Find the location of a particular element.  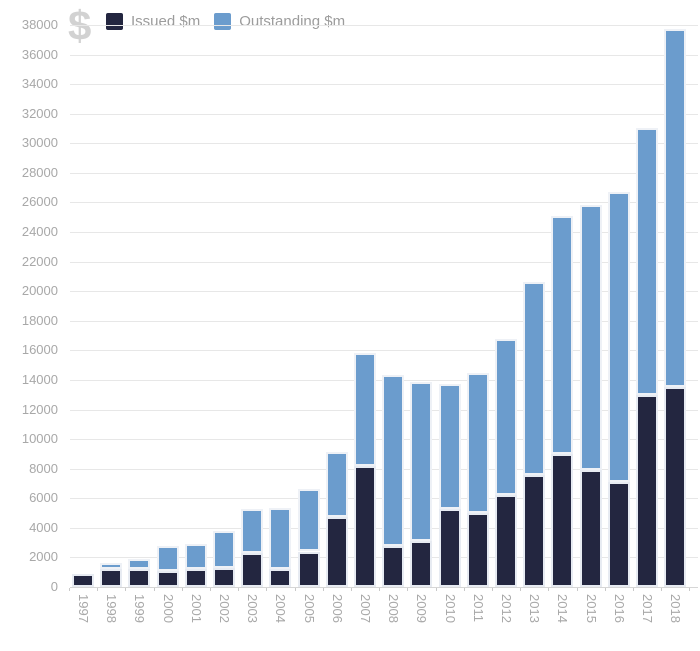

bar-issued-2001 is located at coordinates (195, 578).